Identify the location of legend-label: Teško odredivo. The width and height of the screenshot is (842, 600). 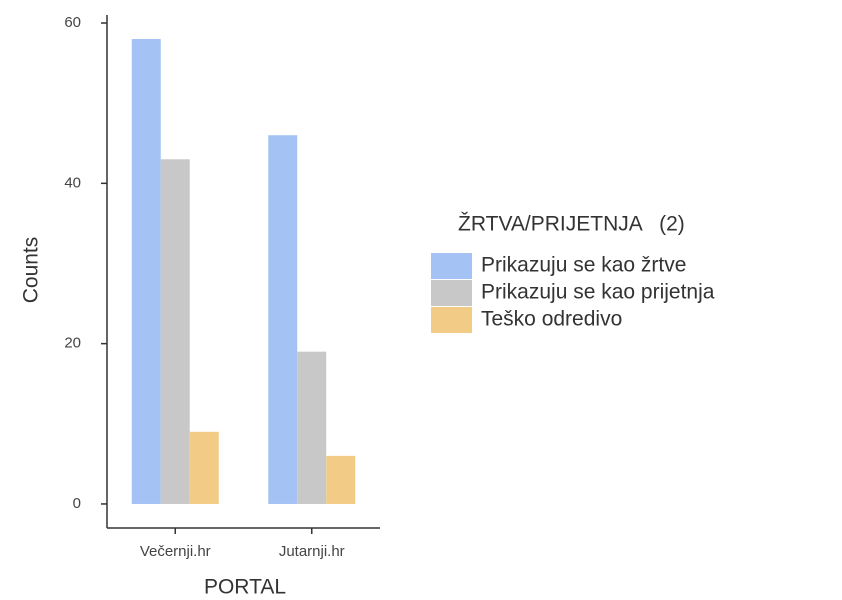
(551, 319).